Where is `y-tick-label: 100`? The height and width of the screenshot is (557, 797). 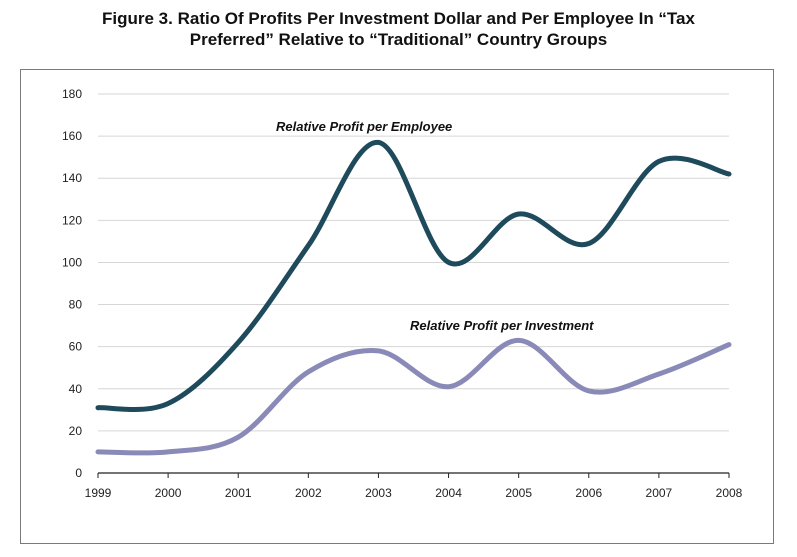 y-tick-label: 100 is located at coordinates (72, 262).